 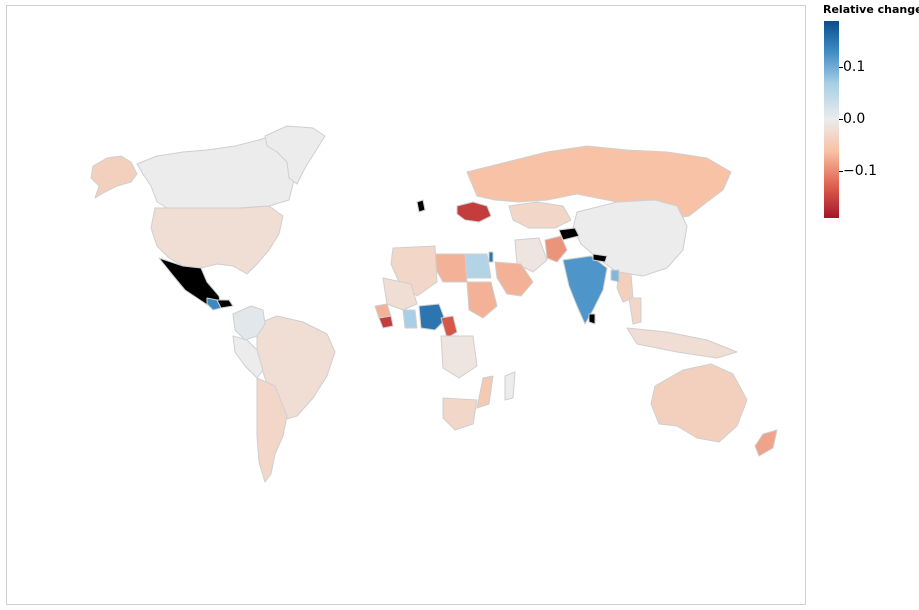 What do you see at coordinates (869, 113) in the screenshot?
I see `color-legend: Relative change 0.1 0.0 −0.1` at bounding box center [869, 113].